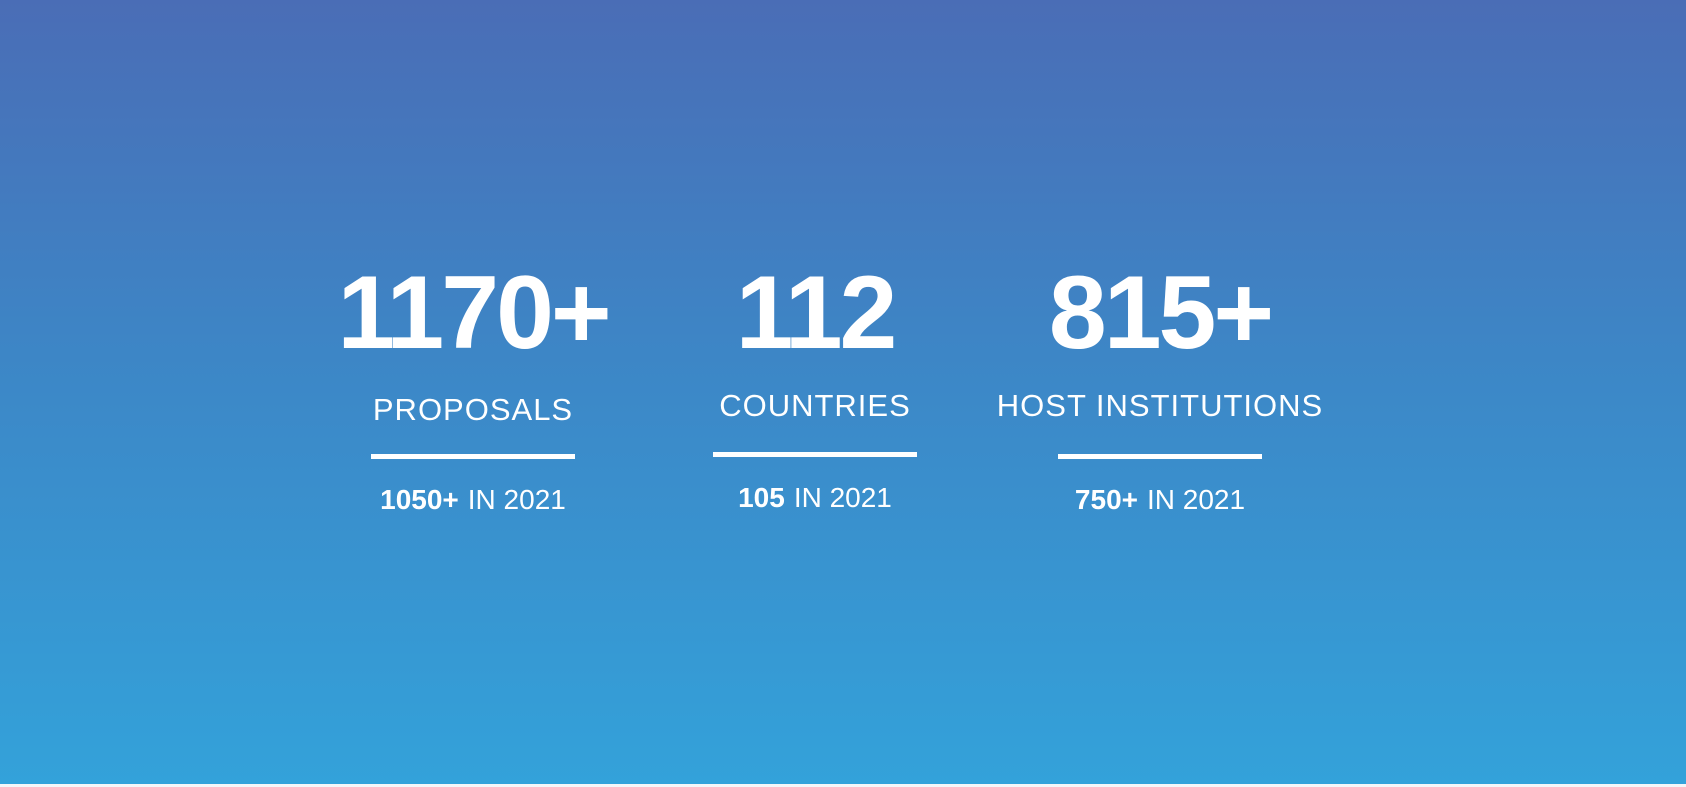 The height and width of the screenshot is (787, 1686). Describe the element at coordinates (473, 409) in the screenshot. I see `stat-label: PROPOSALS` at that location.